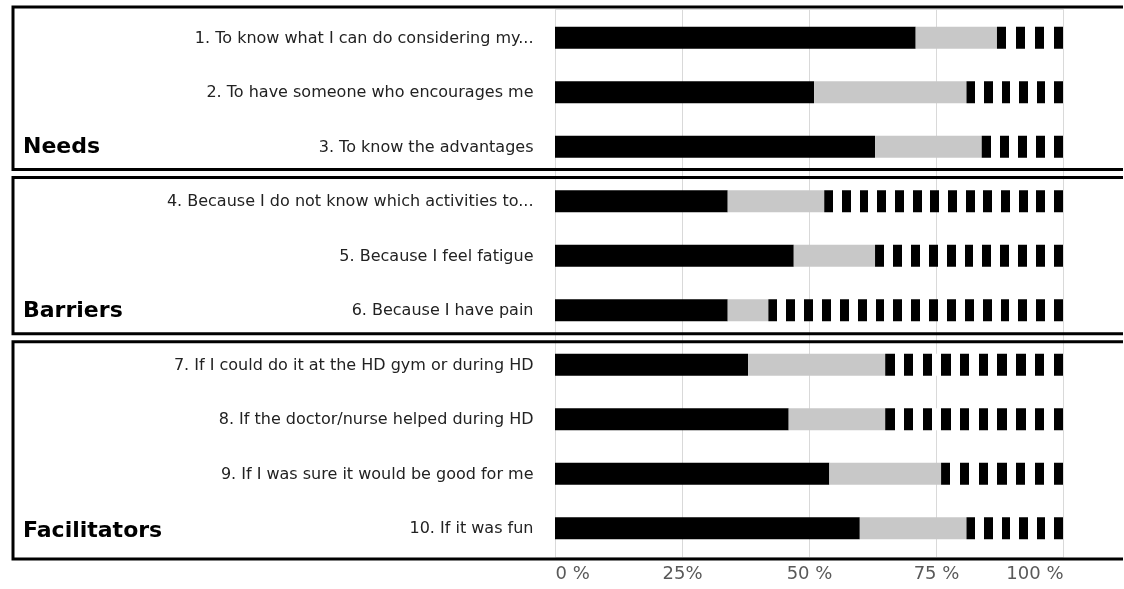 This screenshot has height=589, width=1124. I want to click on y-tick-label: 3. To know the advantages, so click(426, 146).